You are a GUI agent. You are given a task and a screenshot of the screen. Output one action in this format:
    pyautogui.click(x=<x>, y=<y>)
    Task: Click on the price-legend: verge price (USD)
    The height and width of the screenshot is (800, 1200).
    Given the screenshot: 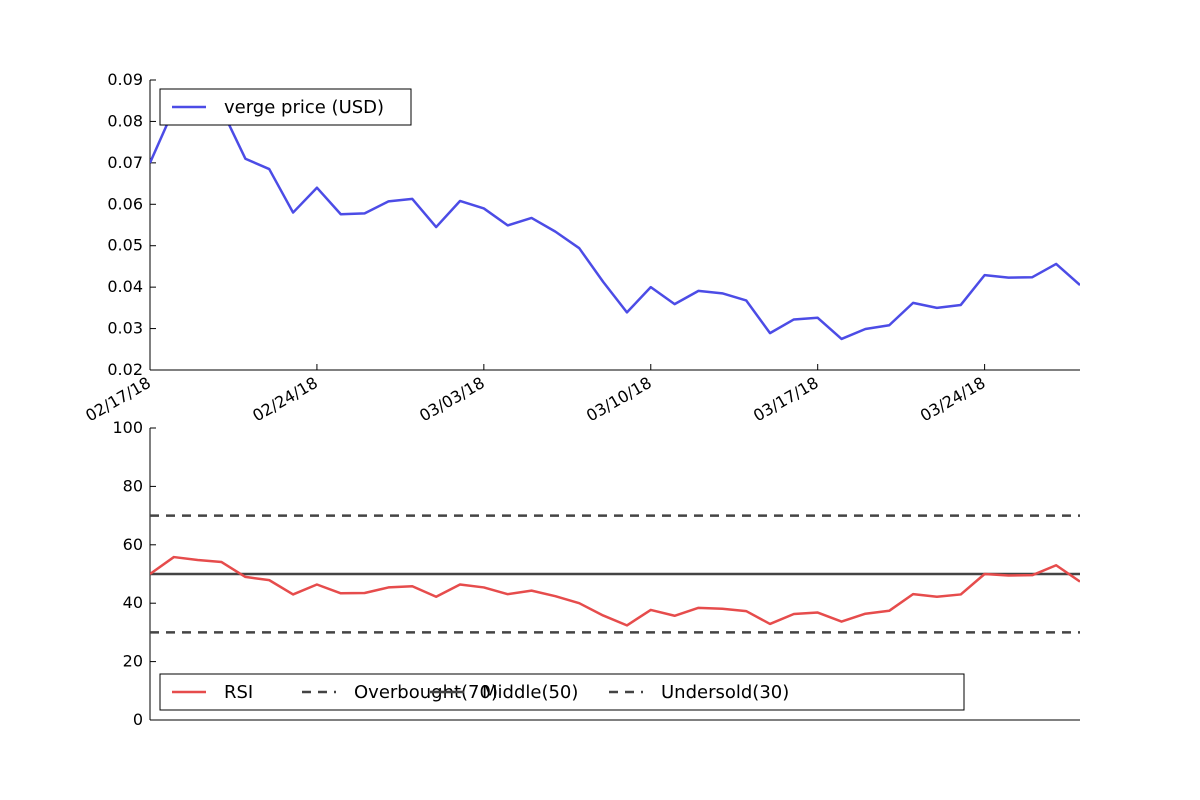 What is the action you would take?
    pyautogui.click(x=285, y=107)
    